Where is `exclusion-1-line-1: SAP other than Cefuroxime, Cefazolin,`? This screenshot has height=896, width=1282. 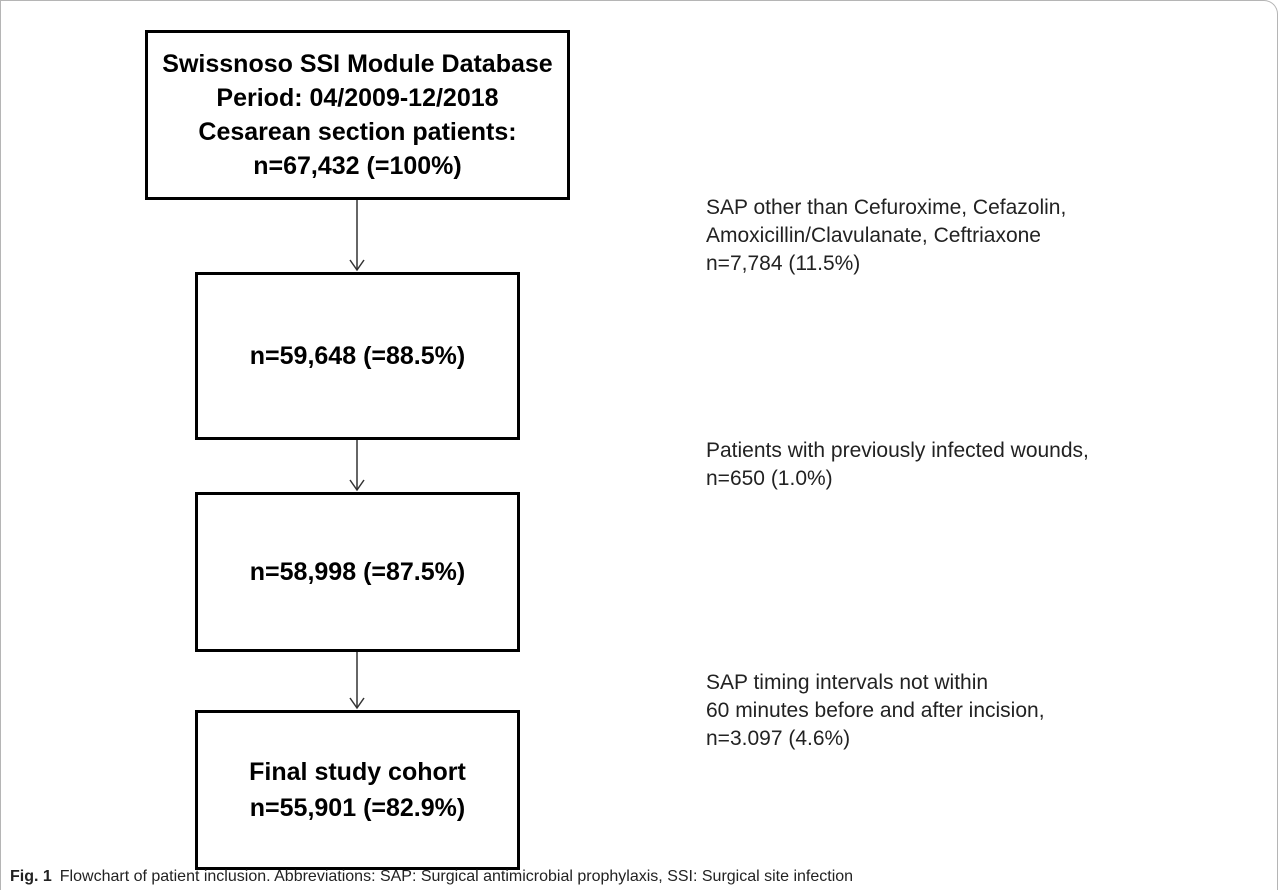
exclusion-1-line-1: SAP other than Cefuroxime, Cefazolin, is located at coordinates (886, 207).